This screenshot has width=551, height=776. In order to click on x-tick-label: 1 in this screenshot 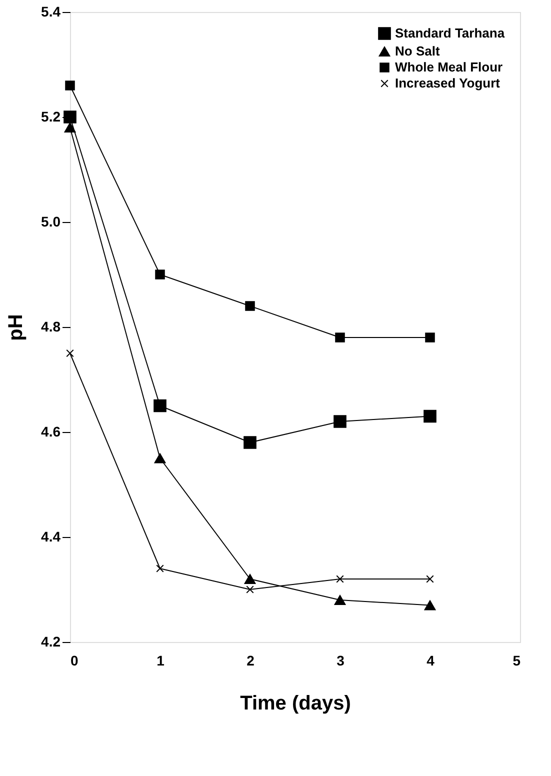, I will do `click(160, 660)`.